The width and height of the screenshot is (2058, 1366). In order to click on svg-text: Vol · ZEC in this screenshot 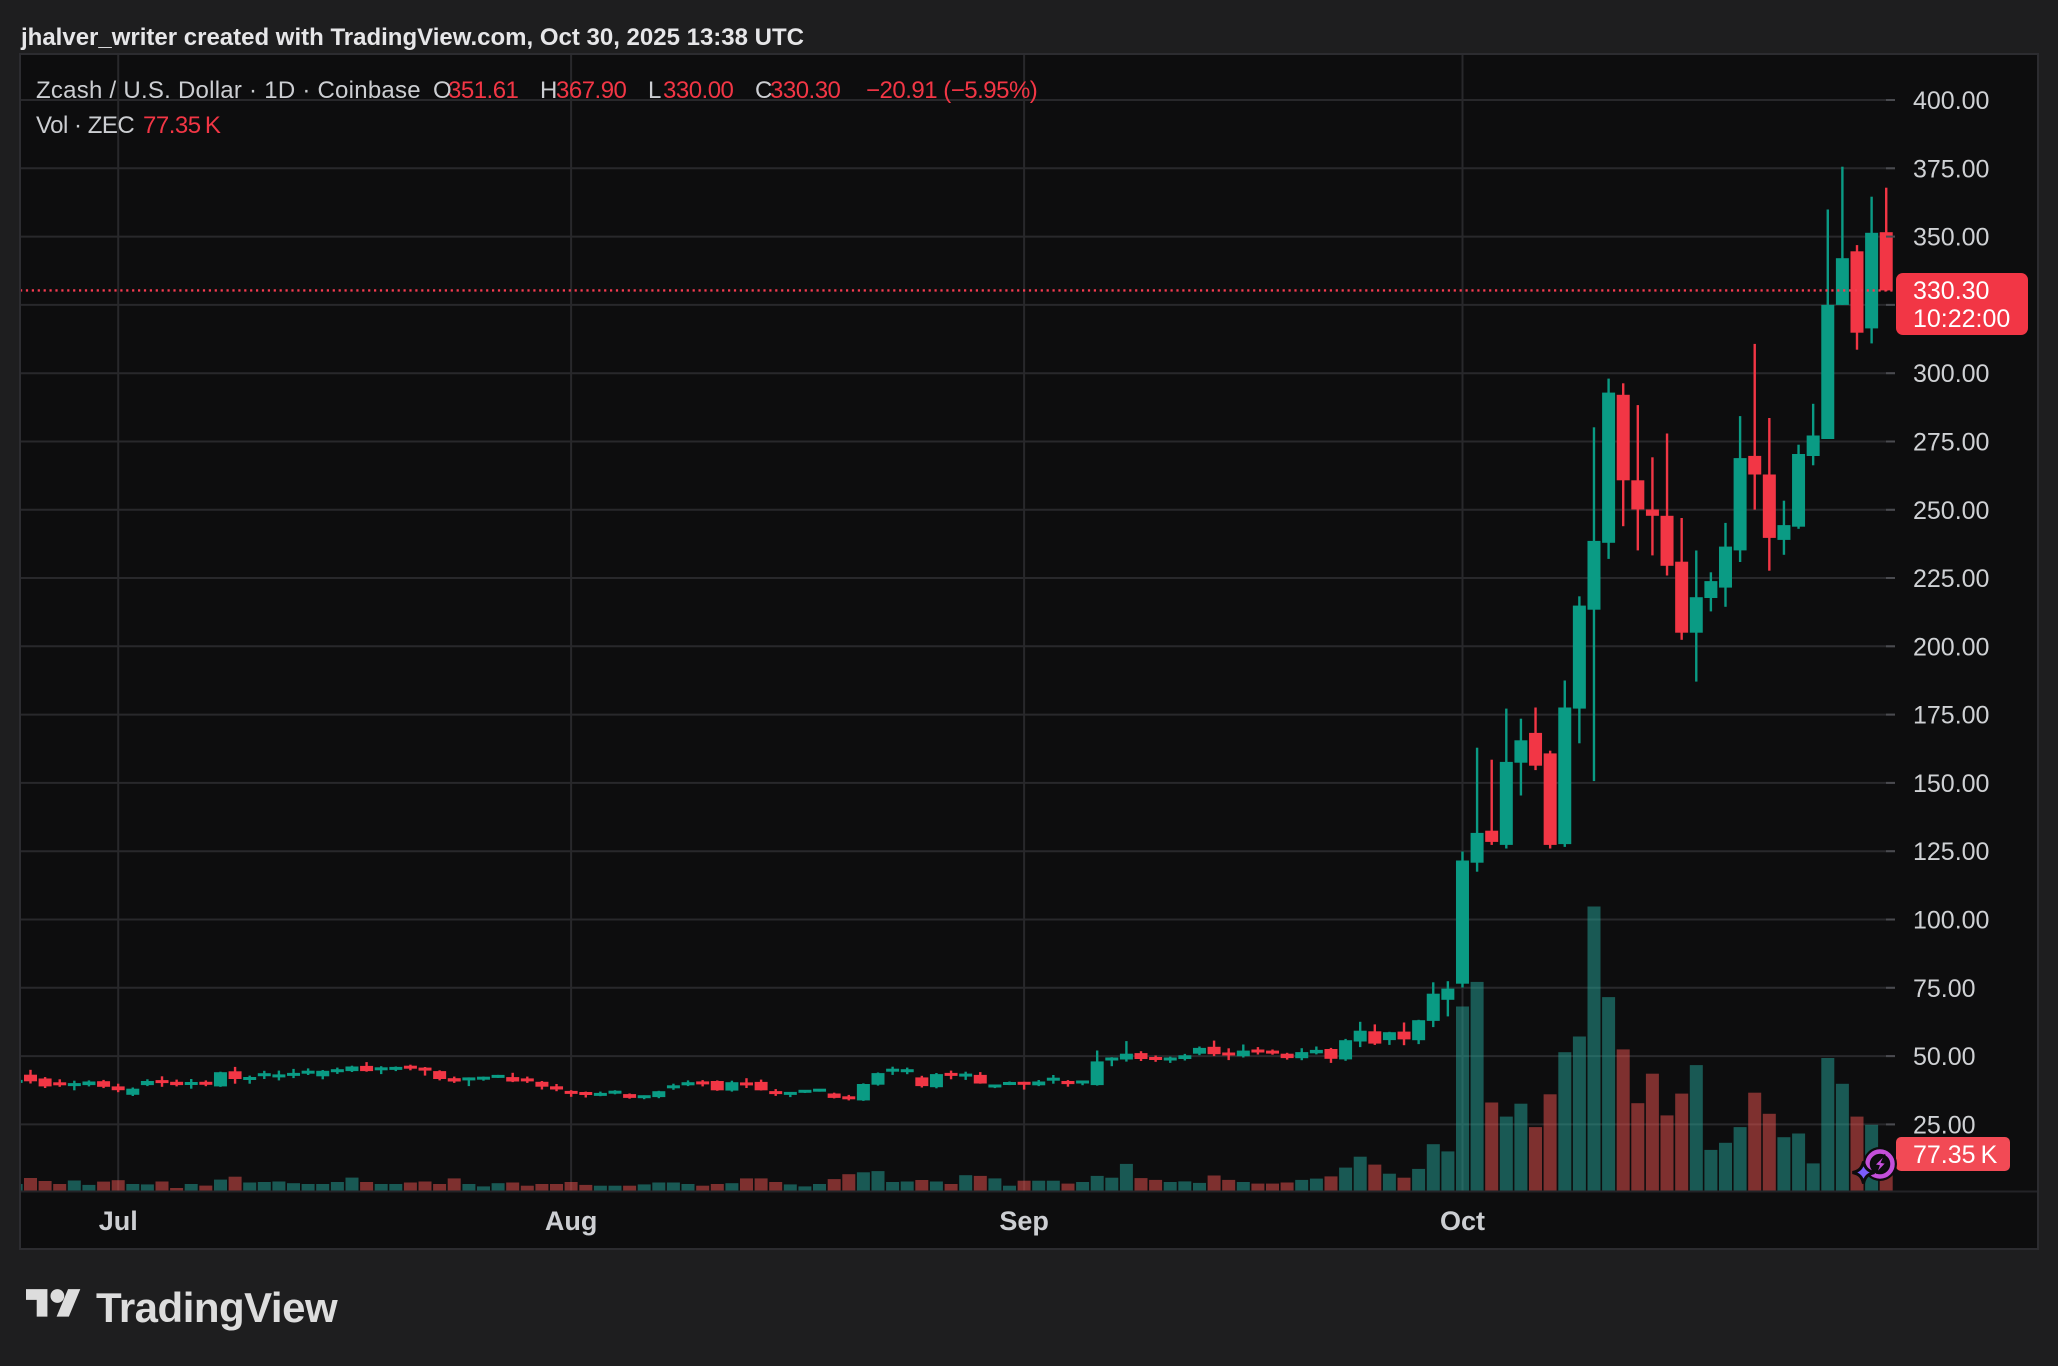, I will do `click(85, 125)`.